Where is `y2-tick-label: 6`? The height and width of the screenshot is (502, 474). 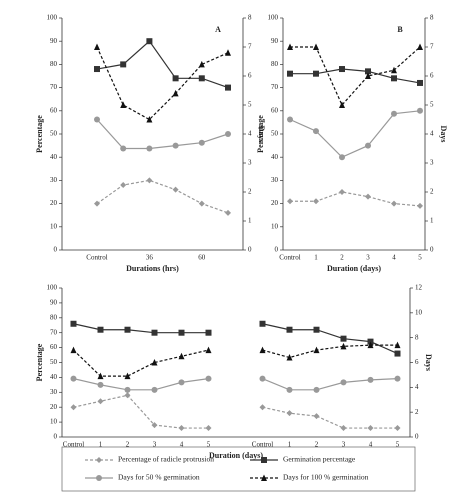 y2-tick-label: 6 is located at coordinates (432, 76).